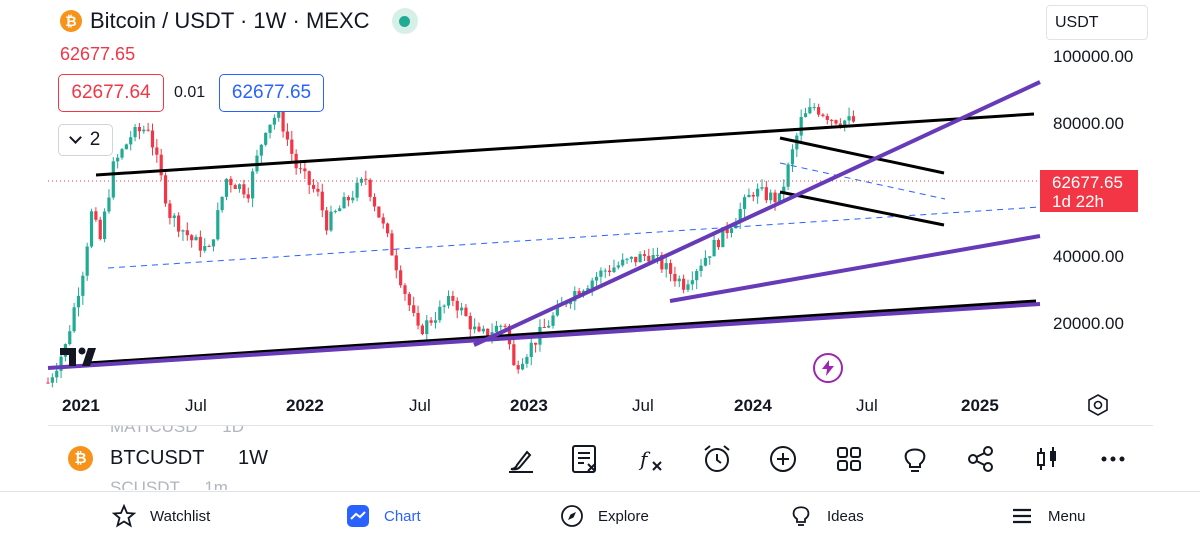  What do you see at coordinates (717, 459) in the screenshot?
I see `alert-clock-icon` at bounding box center [717, 459].